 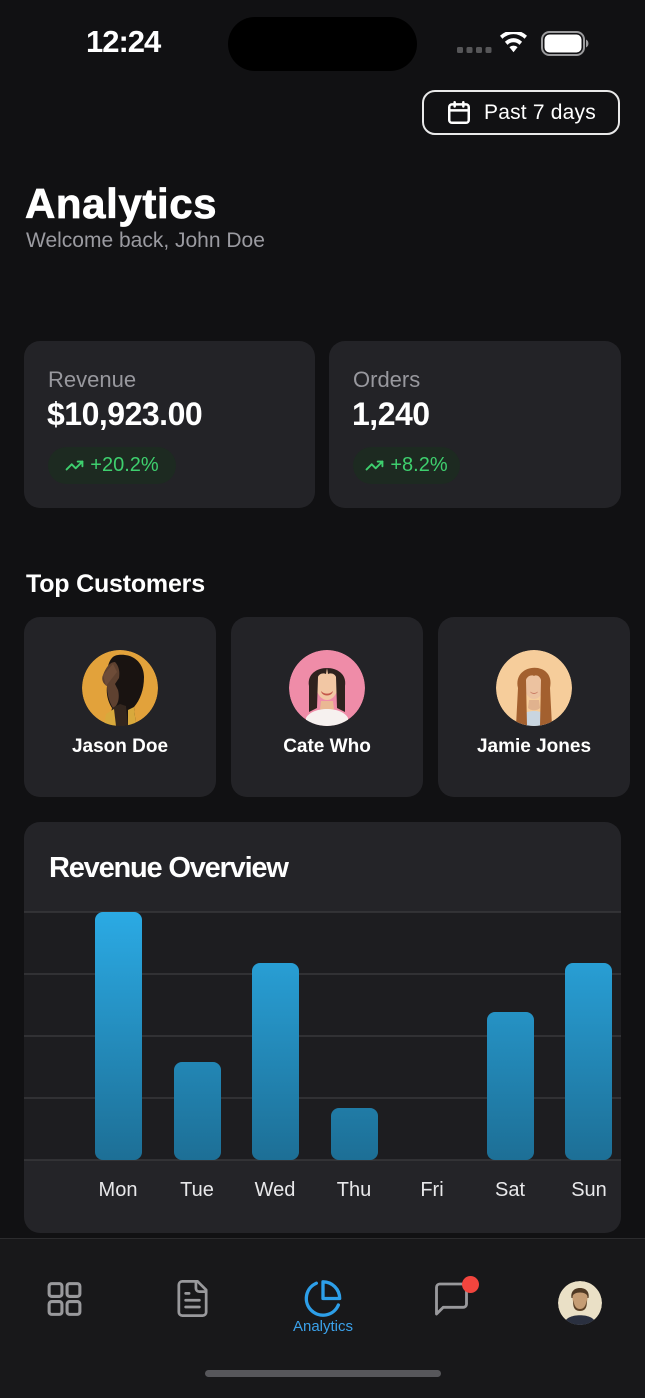 I want to click on svg-text: Mon, so click(x=118, y=1190).